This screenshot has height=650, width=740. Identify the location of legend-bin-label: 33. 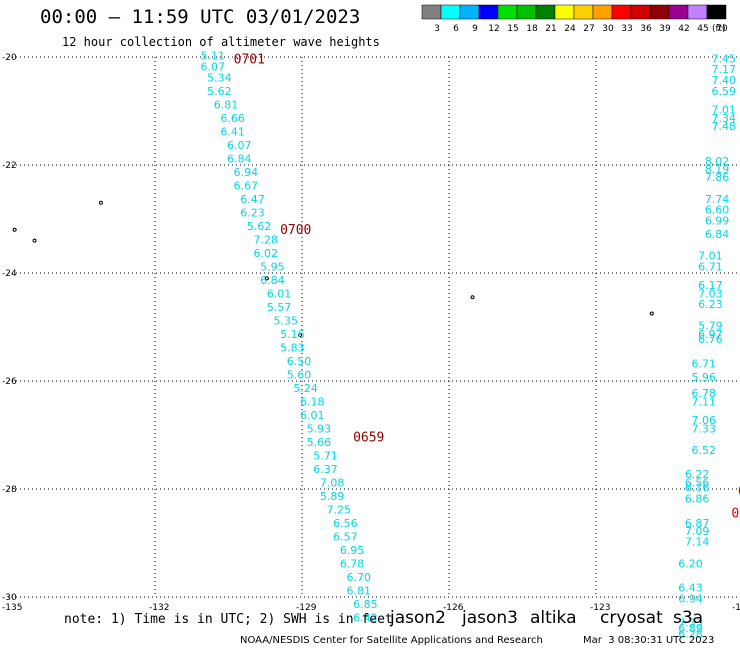
(626, 29).